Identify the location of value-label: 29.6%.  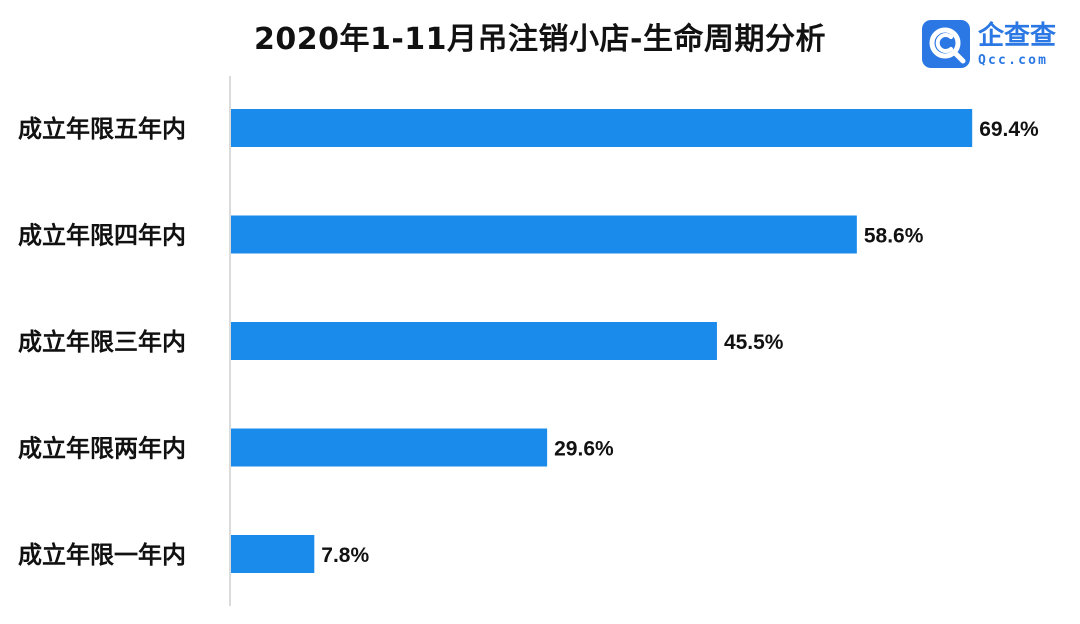
(584, 449).